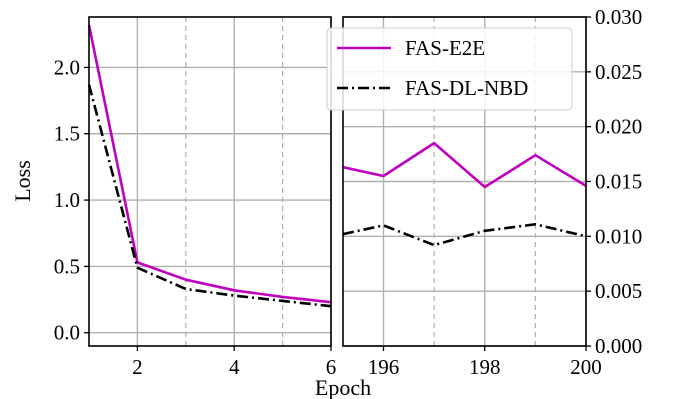 Image resolution: width=673 pixels, height=399 pixels. I want to click on left-ytick-label-2: 1.0, so click(67, 200).